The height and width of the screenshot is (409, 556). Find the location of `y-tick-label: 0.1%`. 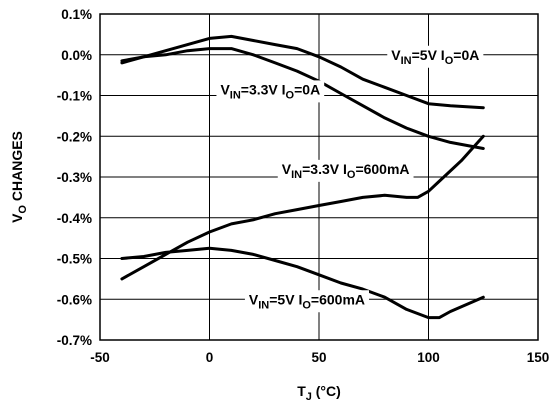

y-tick-label: 0.1% is located at coordinates (76, 14).